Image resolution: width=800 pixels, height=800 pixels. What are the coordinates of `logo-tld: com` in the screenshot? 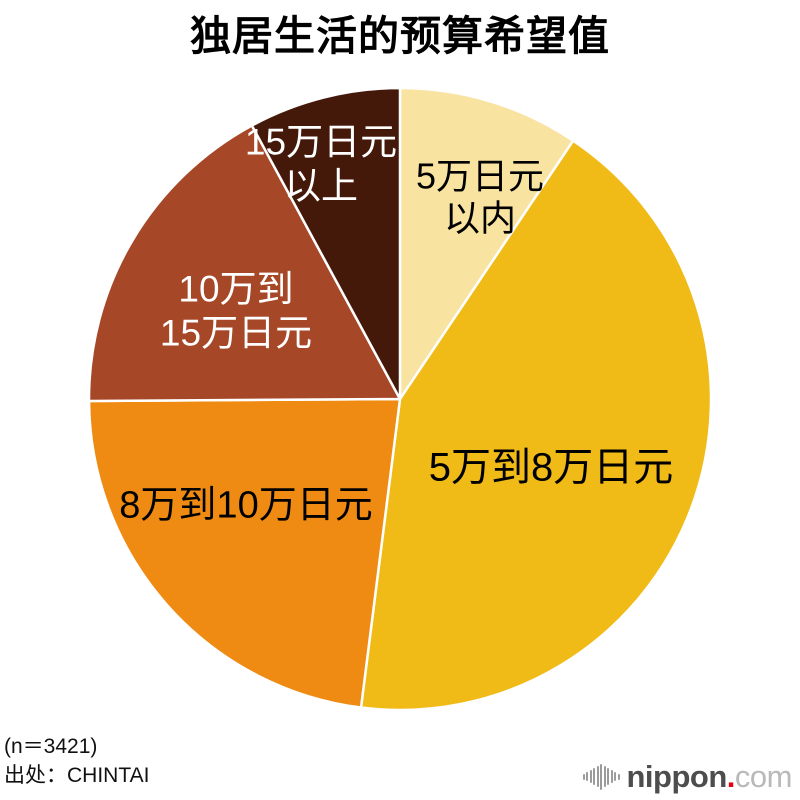 It's located at (763, 776).